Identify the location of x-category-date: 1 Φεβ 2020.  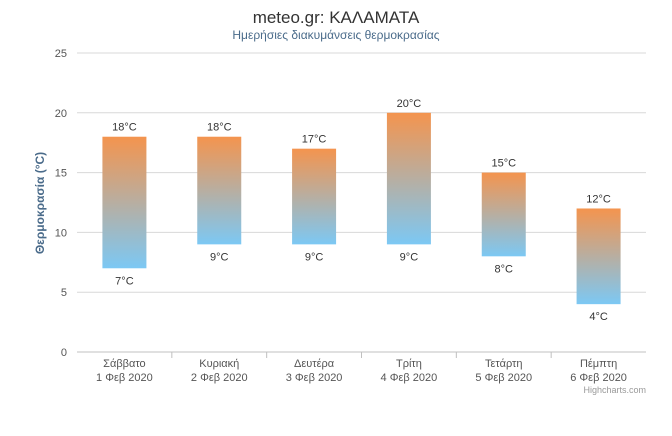
(124, 378).